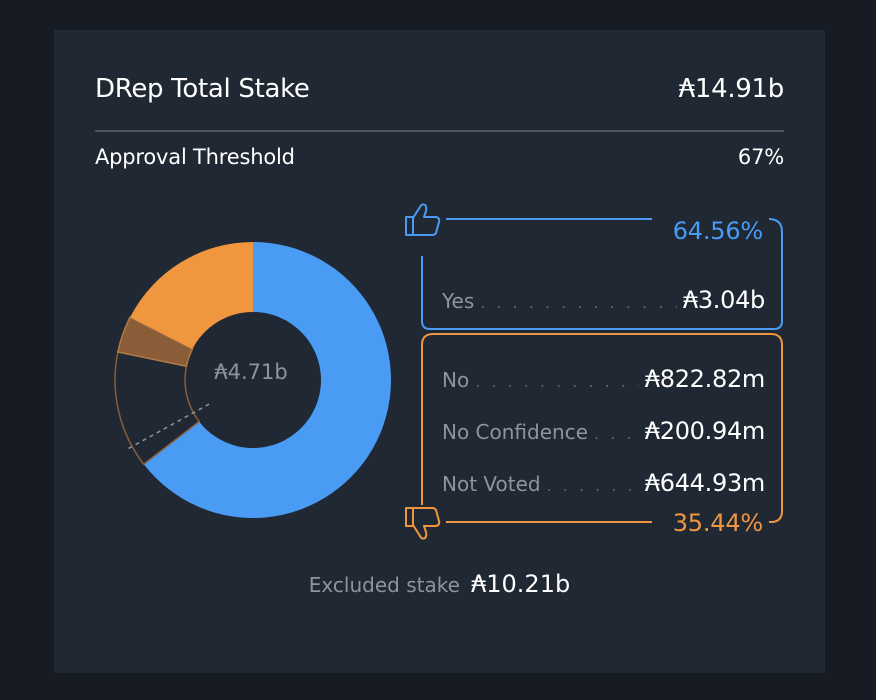 The width and height of the screenshot is (876, 700). What do you see at coordinates (191, 296) in the screenshot?
I see `donut-slice-no` at bounding box center [191, 296].